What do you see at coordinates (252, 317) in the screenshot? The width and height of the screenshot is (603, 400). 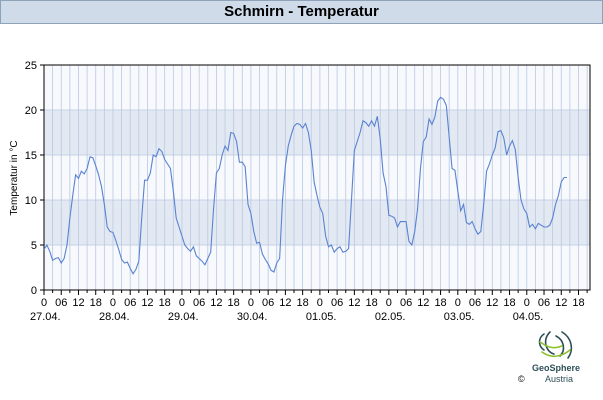 I see `day-label: 30.04.` at bounding box center [252, 317].